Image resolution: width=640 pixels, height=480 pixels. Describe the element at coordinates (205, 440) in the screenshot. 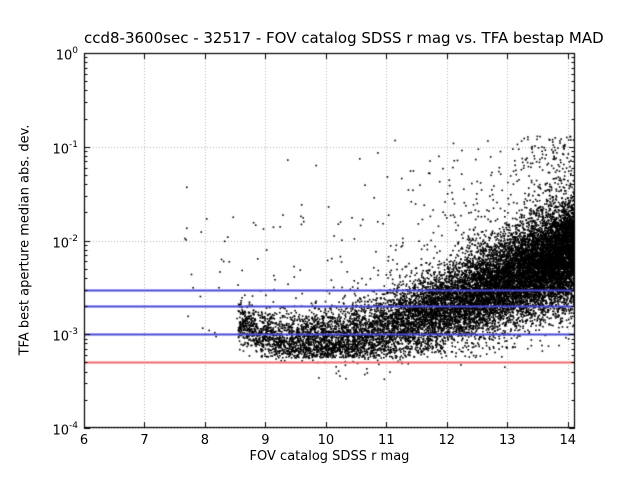

I see `x-tick-label: 8` at that location.